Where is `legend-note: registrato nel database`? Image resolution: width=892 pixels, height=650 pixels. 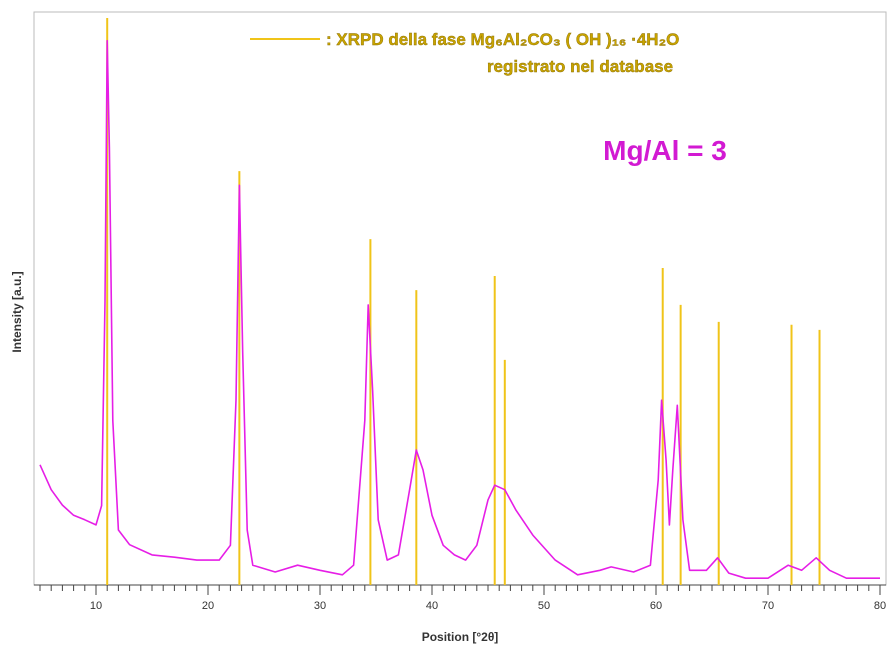 legend-note: registrato nel database is located at coordinates (580, 66).